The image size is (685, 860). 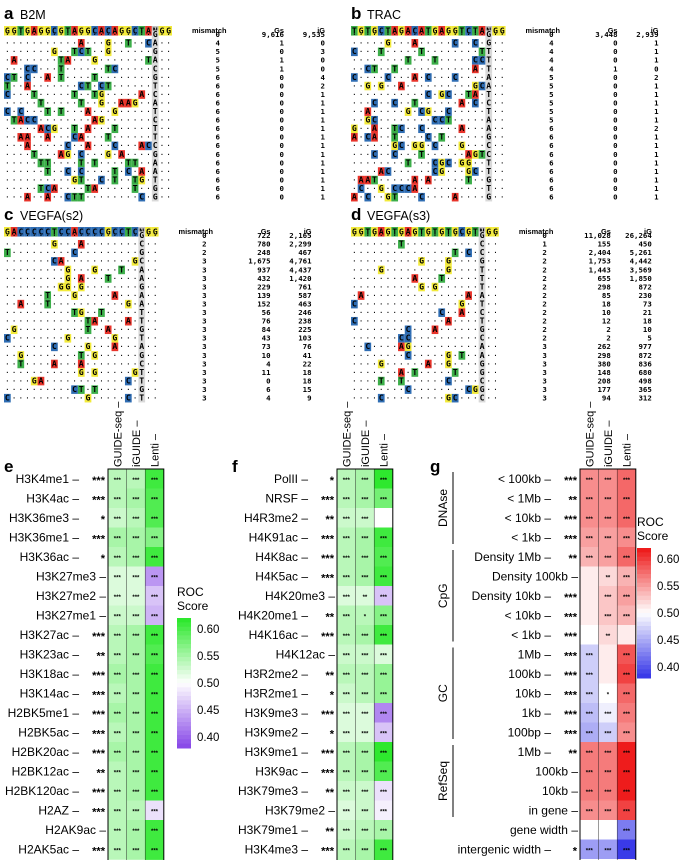 I want to click on ig-count: 1,850, so click(x=641, y=278).